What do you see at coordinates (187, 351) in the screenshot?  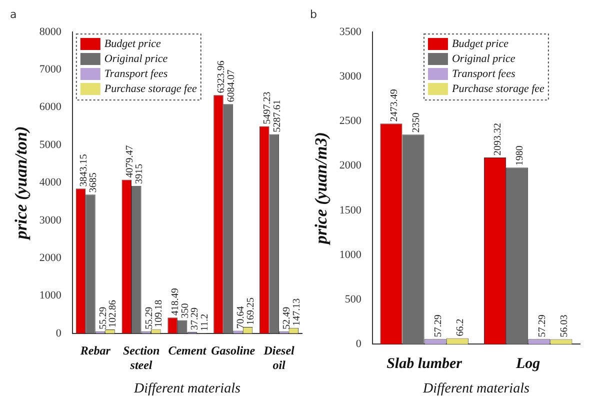 I see `x-tick-label: Cement` at bounding box center [187, 351].